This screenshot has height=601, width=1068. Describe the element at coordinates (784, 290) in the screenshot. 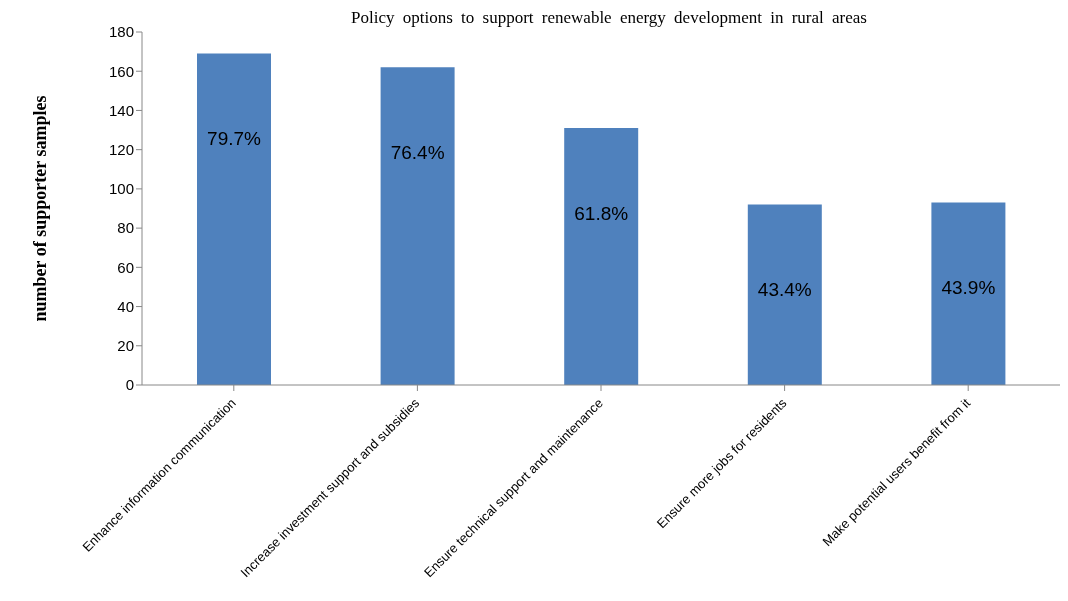

I see `annotation: 43.4%` at that location.